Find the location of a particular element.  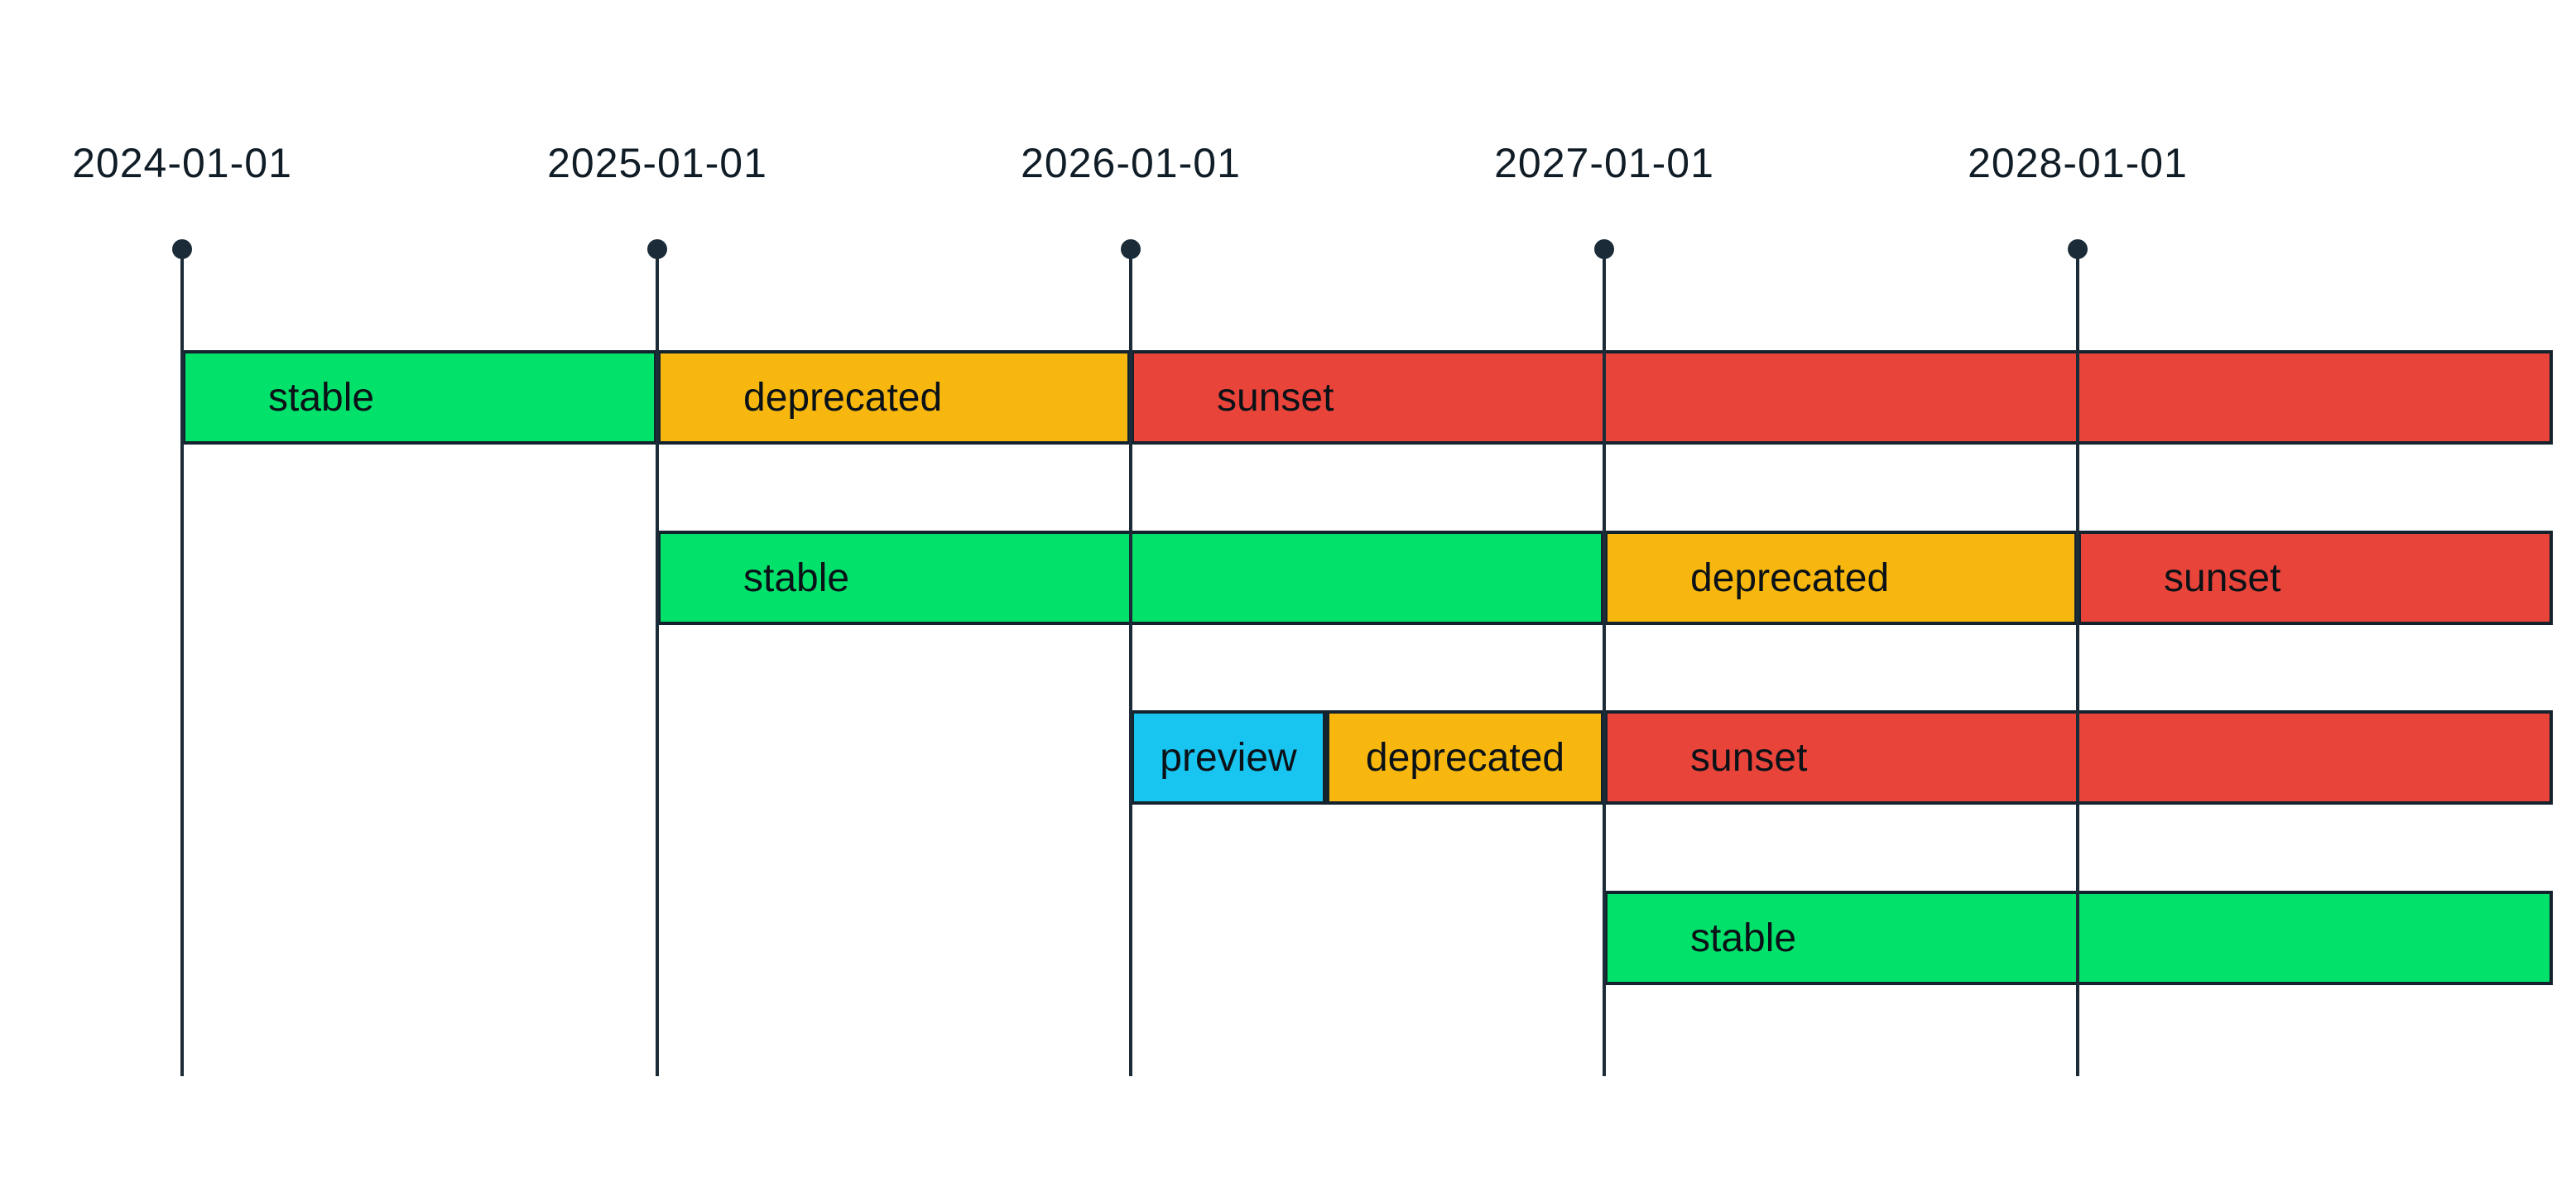

axis-tick-label: 2024-01-01 is located at coordinates (182, 163).